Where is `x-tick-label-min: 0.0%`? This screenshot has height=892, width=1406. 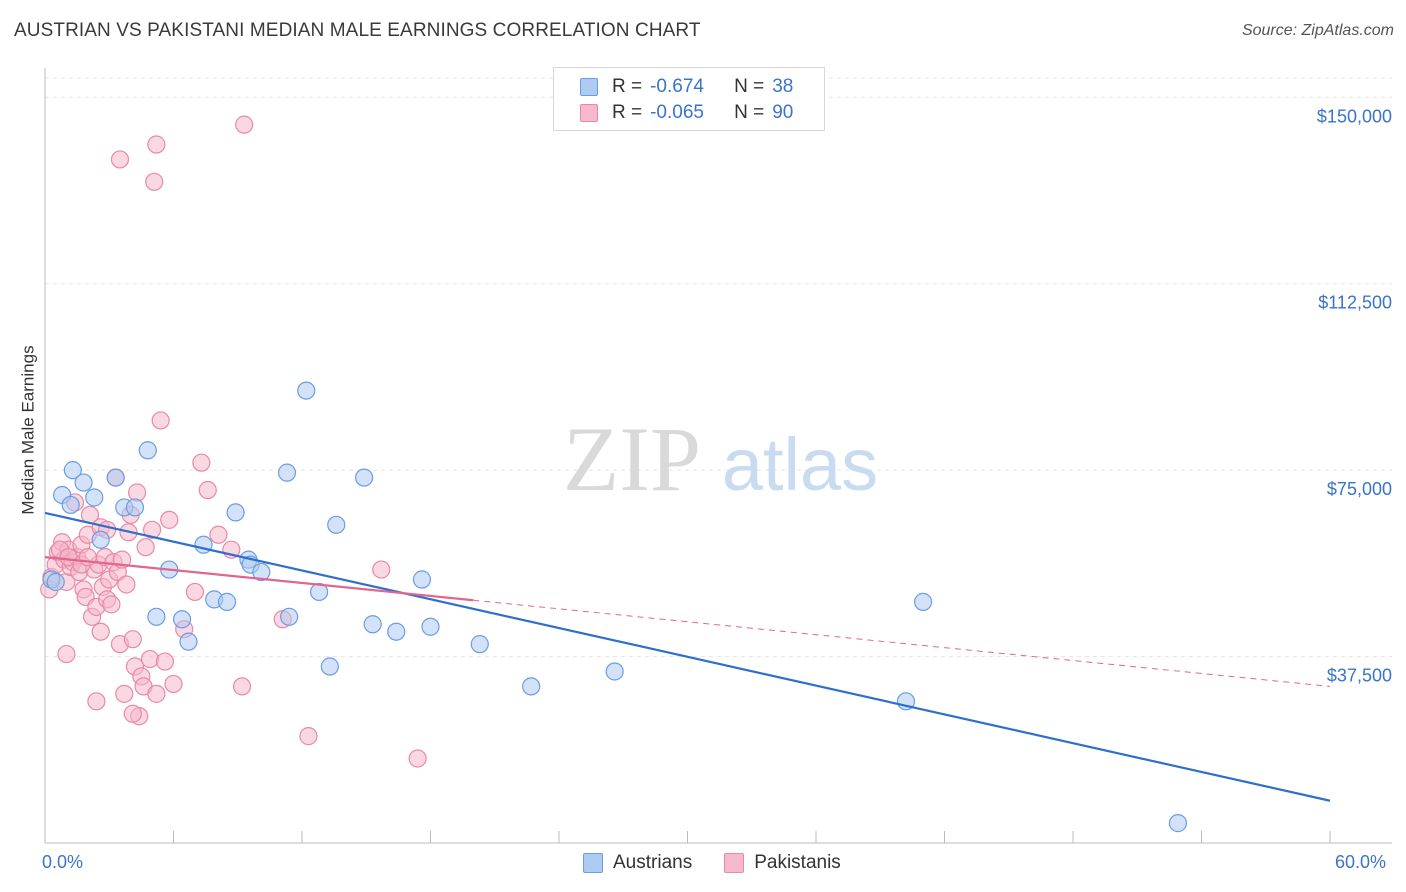
x-tick-label-min: 0.0% is located at coordinates (63, 862).